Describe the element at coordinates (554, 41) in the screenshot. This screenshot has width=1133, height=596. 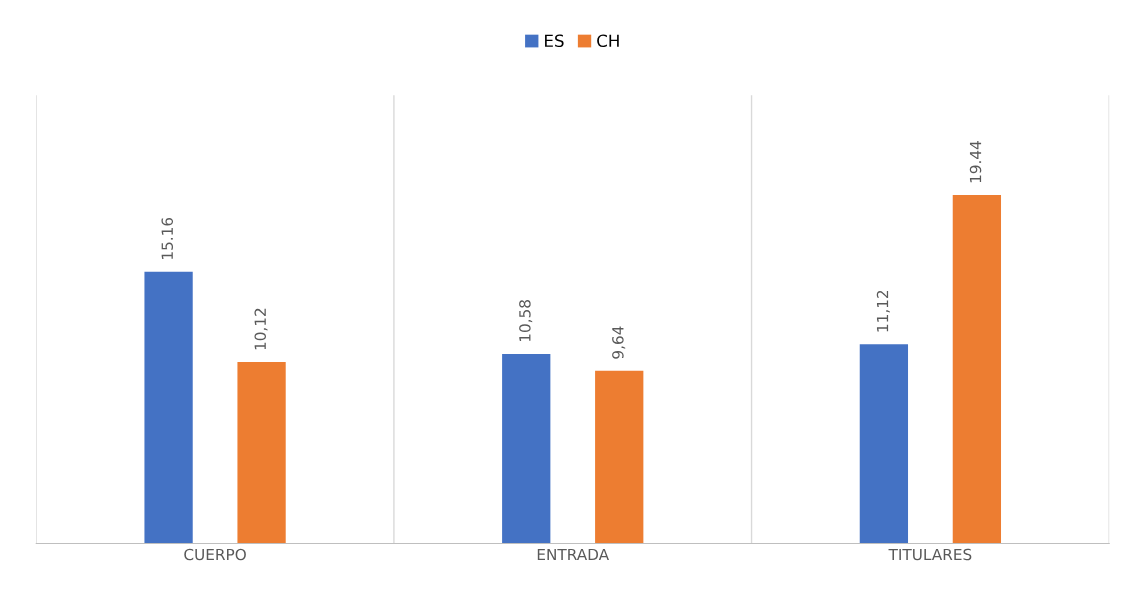
I see `legend-label: ES` at that location.